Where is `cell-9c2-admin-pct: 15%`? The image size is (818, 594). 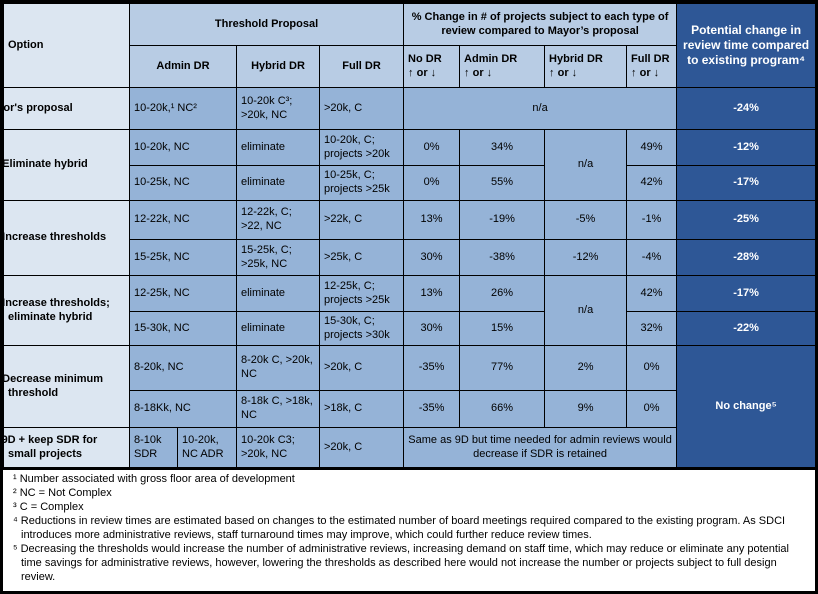
cell-9c2-admin-pct: 15% is located at coordinates (502, 328).